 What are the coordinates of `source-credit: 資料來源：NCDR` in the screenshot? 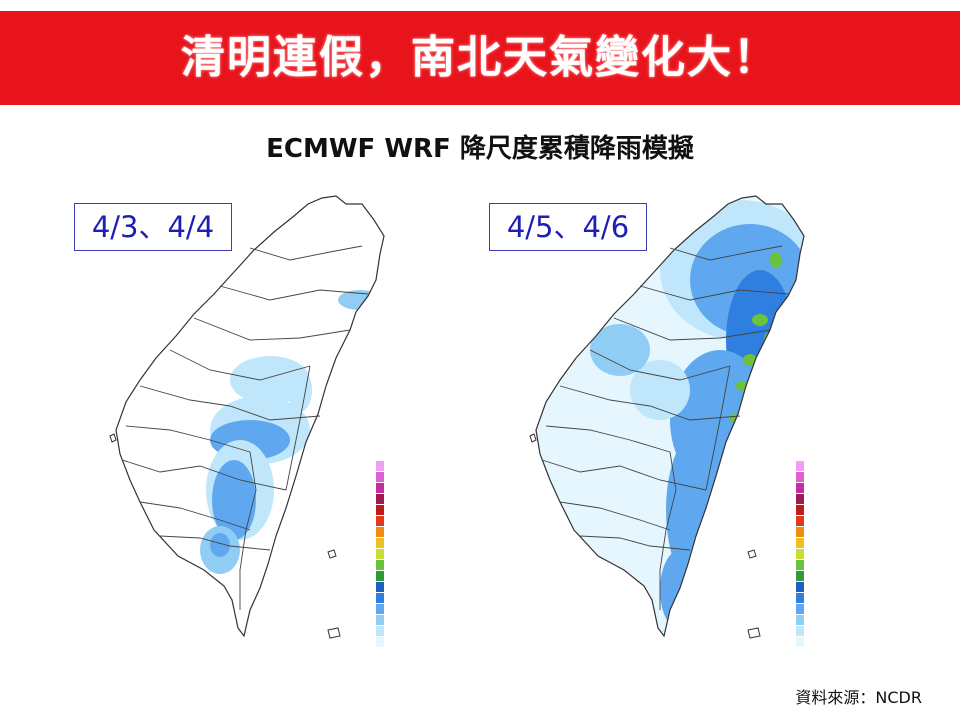 It's located at (858, 697).